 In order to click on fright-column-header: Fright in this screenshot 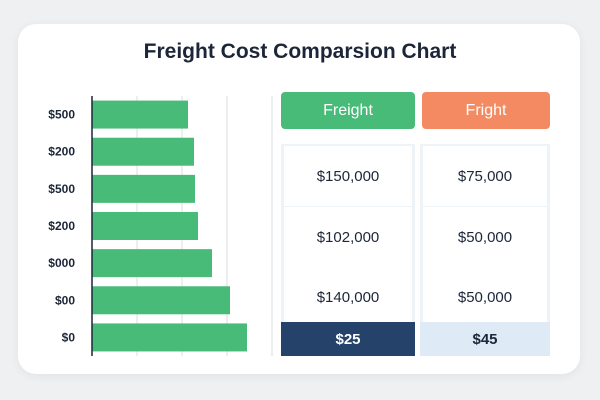, I will do `click(486, 110)`.